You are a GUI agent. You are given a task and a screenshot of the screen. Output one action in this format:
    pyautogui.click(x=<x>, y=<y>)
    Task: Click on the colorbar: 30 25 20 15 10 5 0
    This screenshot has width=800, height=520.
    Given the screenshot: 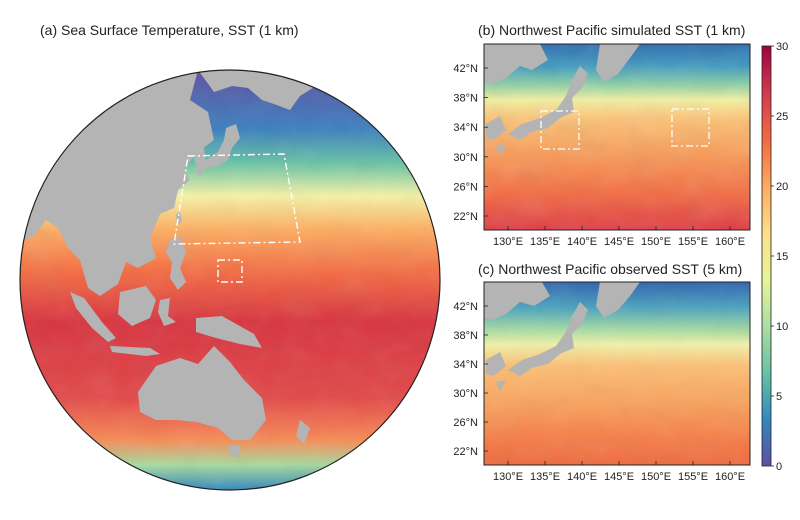 What is the action you would take?
    pyautogui.click(x=774, y=257)
    